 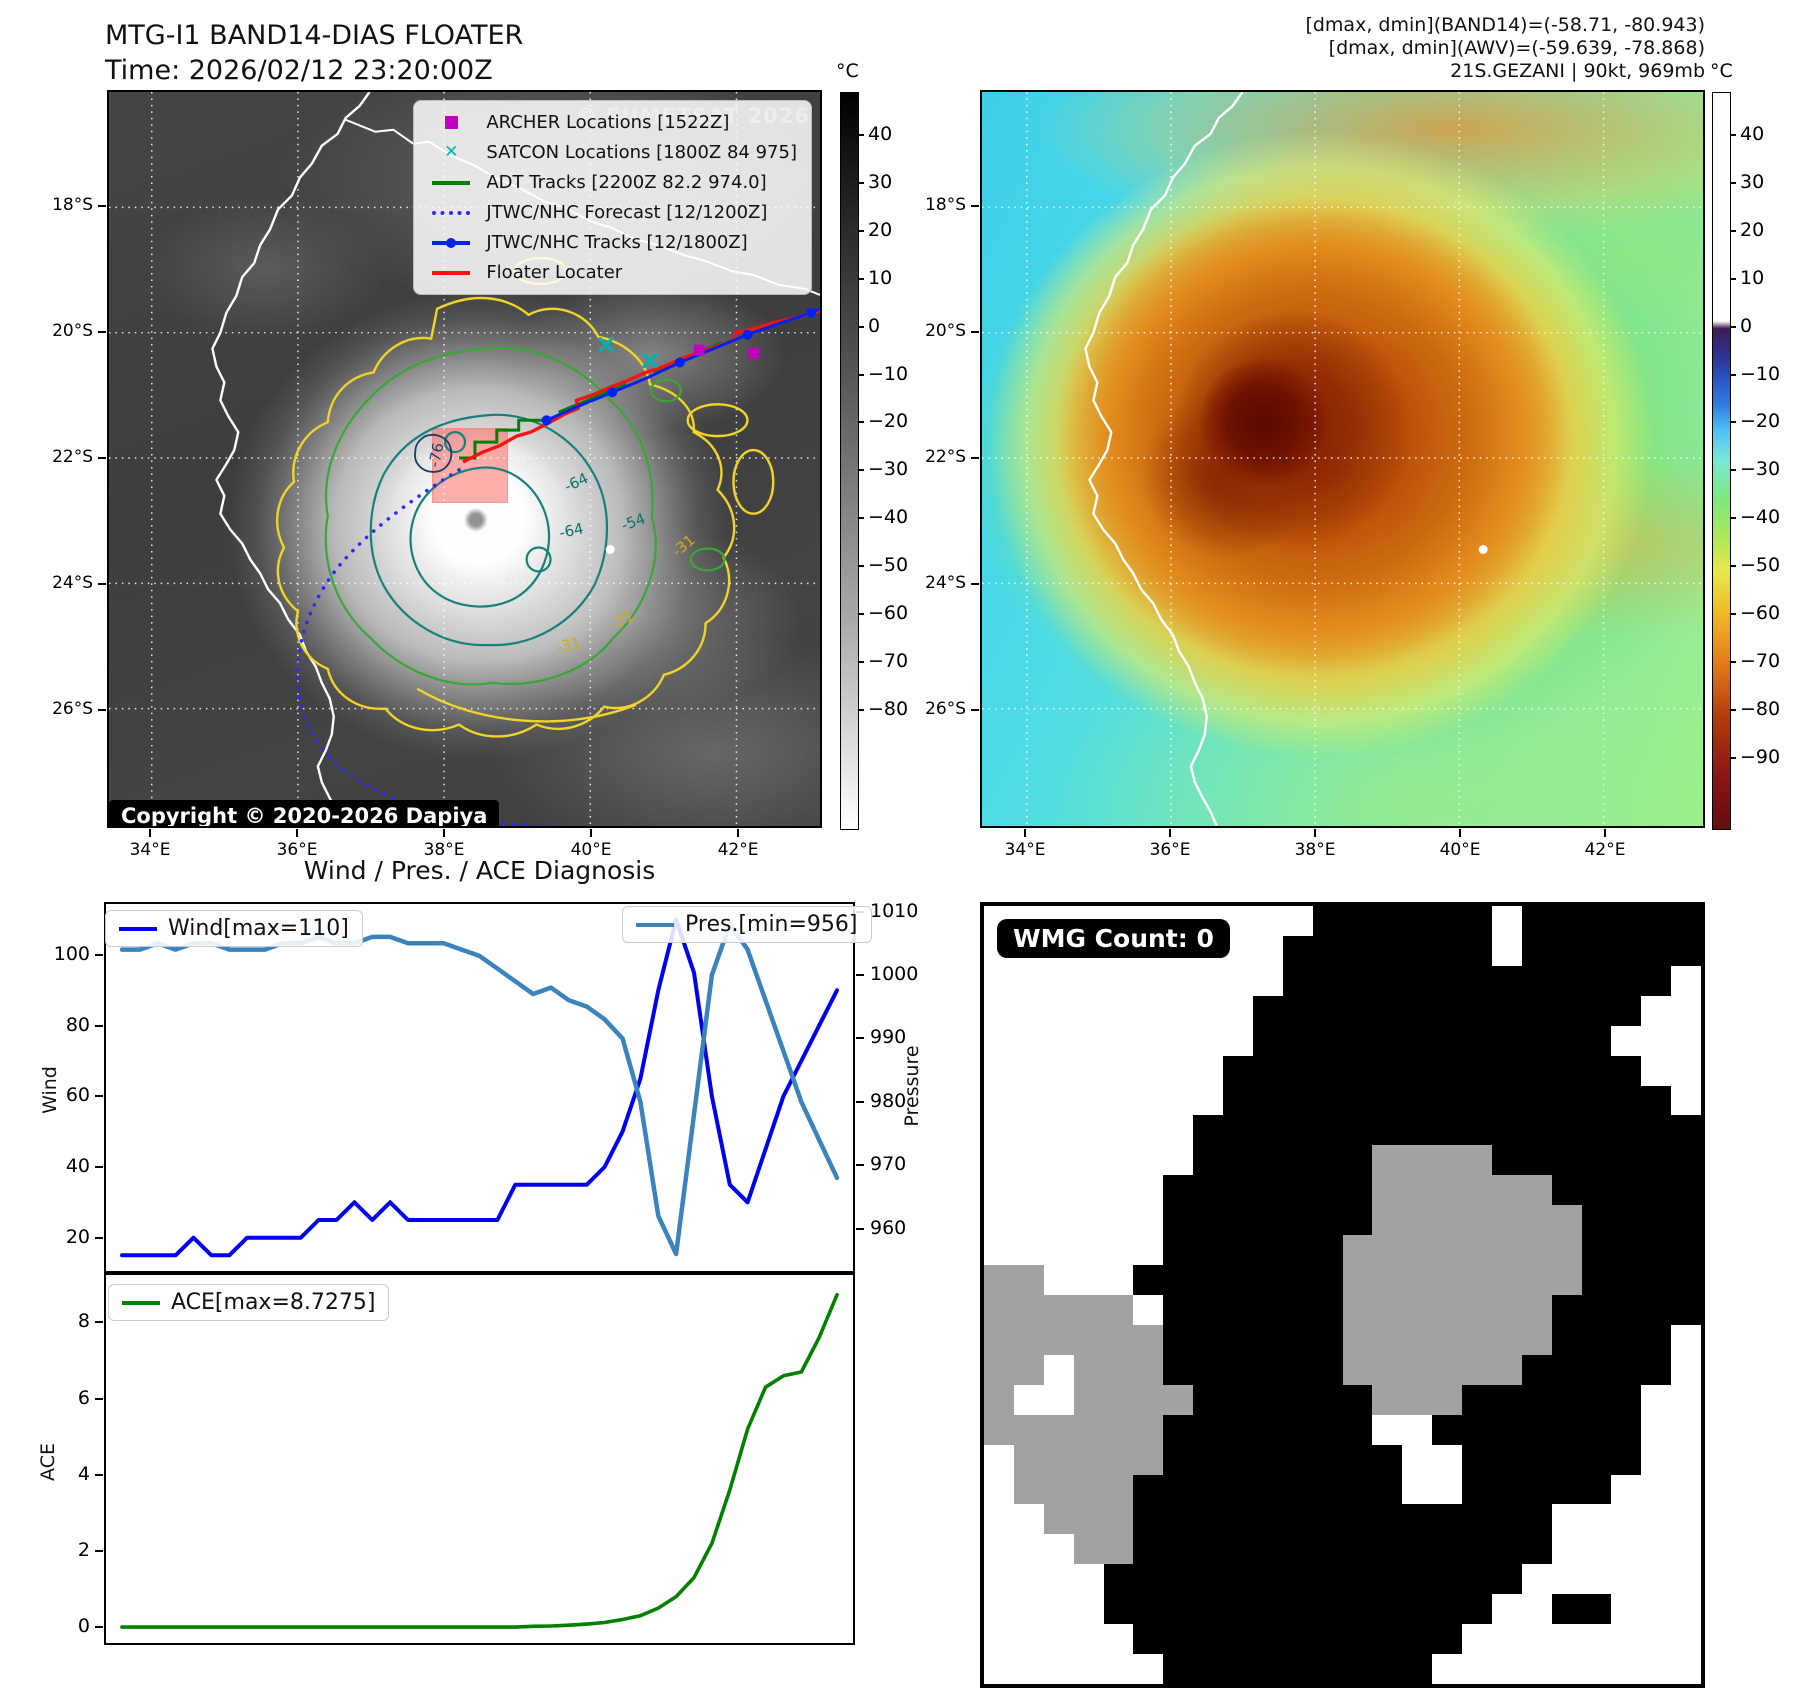 What do you see at coordinates (77, 1166) in the screenshot?
I see `wind-tick-label: 40` at bounding box center [77, 1166].